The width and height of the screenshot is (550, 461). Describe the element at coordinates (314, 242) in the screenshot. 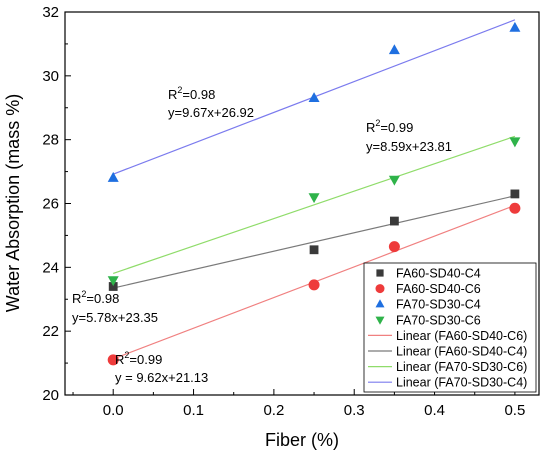

I see `fit-line` at that location.